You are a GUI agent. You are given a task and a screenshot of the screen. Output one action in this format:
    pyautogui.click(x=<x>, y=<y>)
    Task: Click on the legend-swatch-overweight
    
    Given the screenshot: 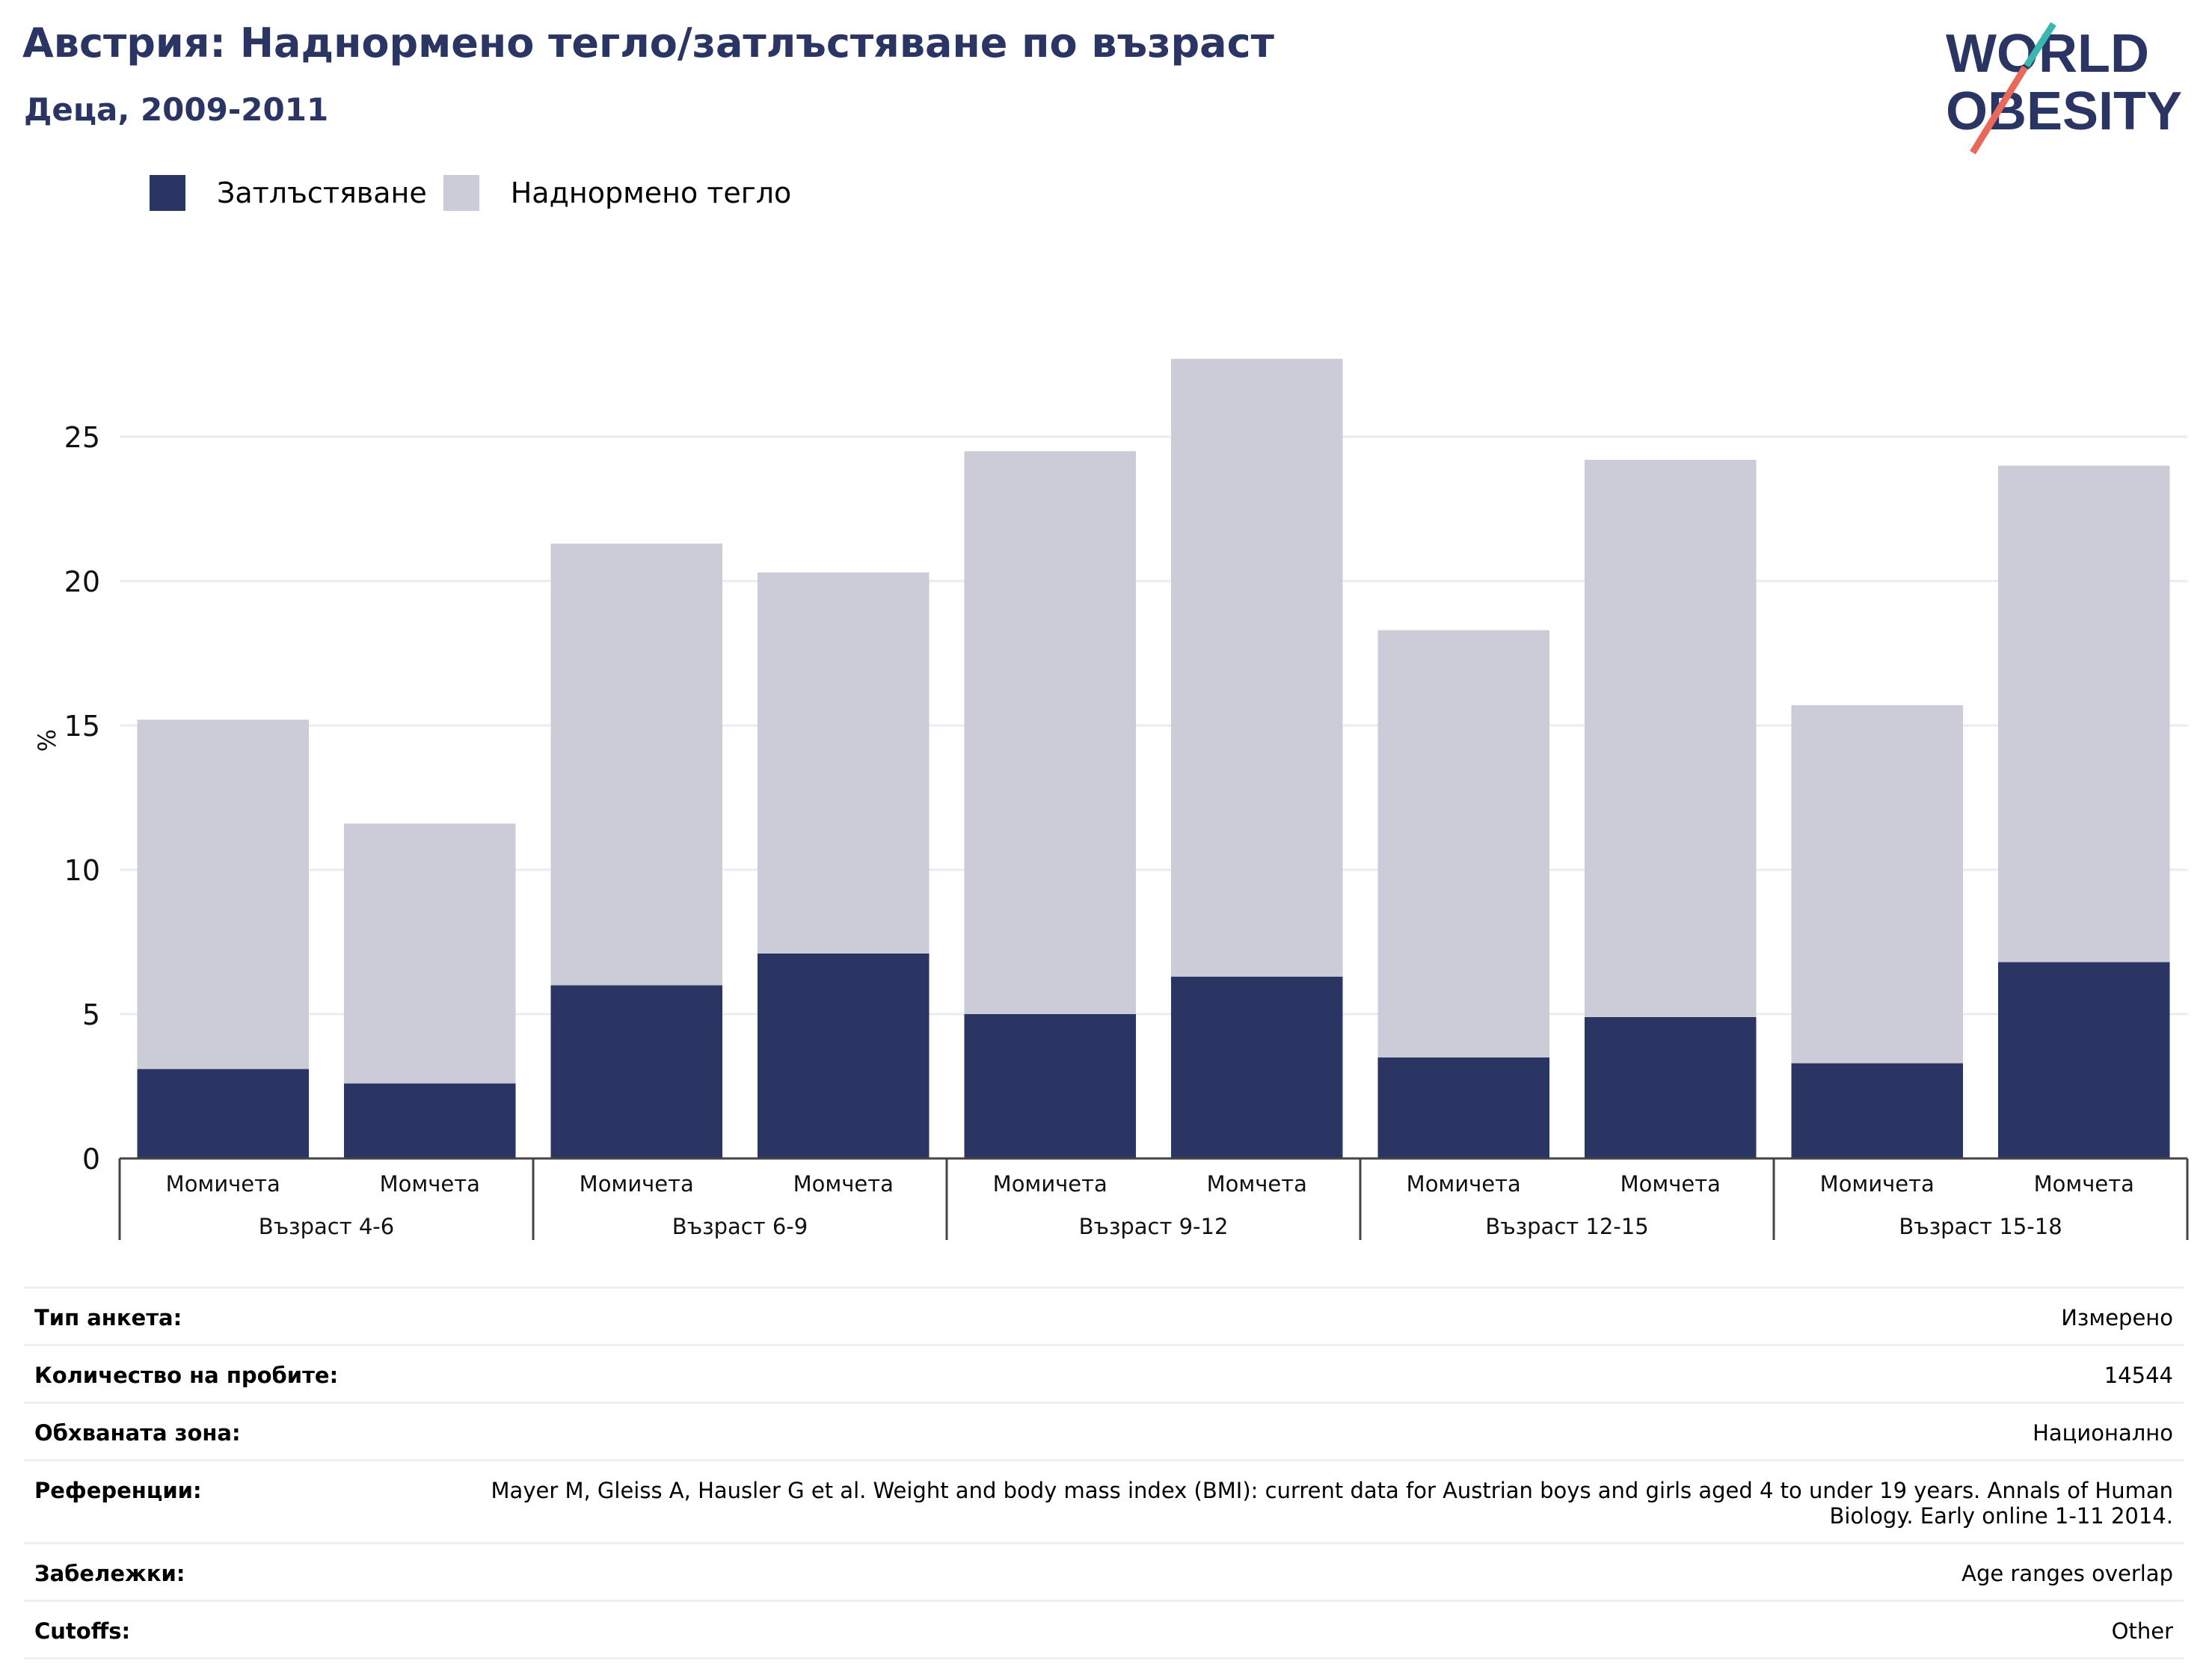 What is the action you would take?
    pyautogui.click(x=461, y=193)
    